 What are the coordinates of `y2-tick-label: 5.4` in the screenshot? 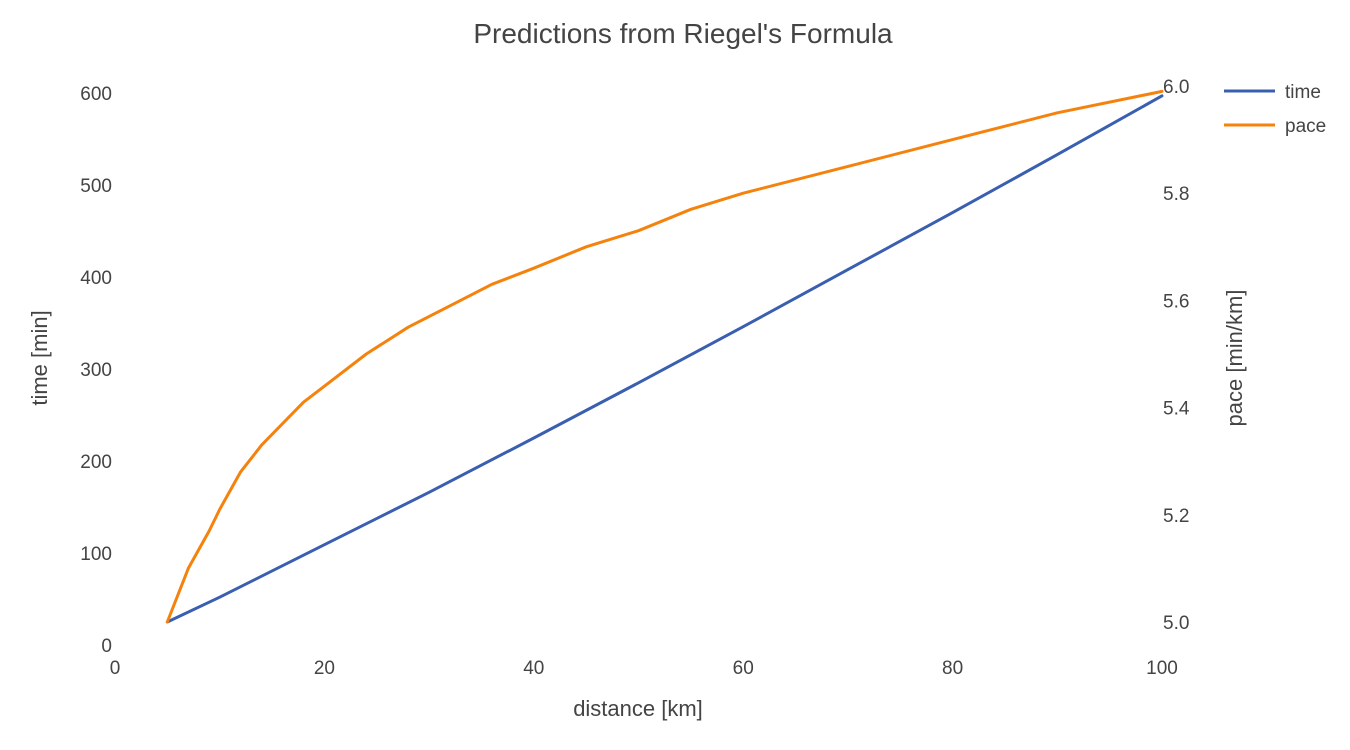 It's located at (1176, 409).